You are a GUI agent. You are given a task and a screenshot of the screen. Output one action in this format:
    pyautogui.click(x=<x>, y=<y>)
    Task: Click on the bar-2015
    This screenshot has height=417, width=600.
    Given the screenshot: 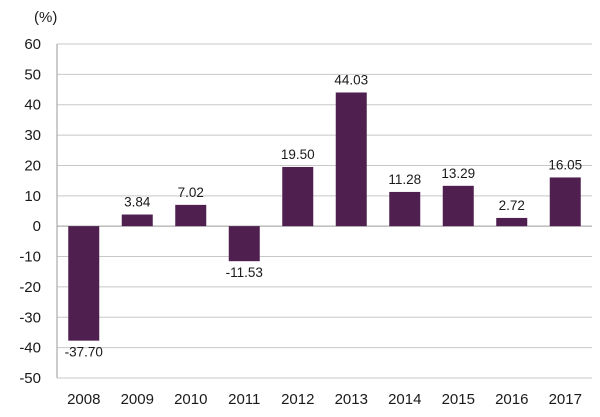 What is the action you would take?
    pyautogui.click(x=458, y=206)
    